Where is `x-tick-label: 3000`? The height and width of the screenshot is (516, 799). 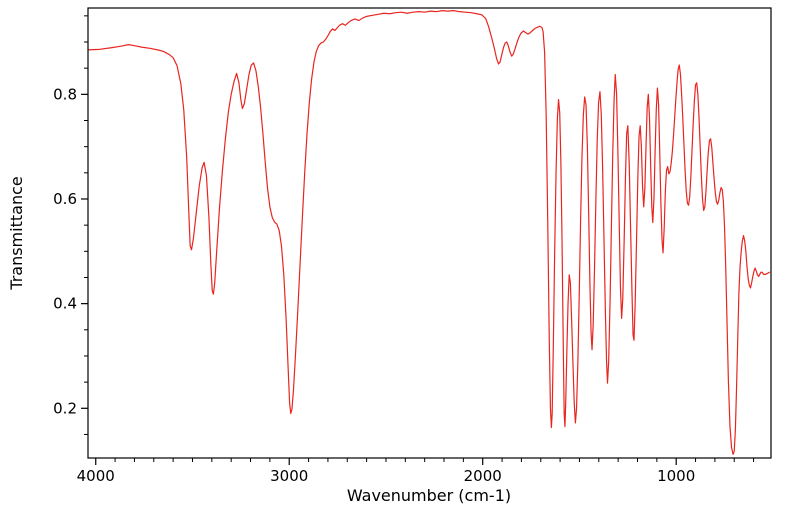 x-tick-label: 3000 is located at coordinates (289, 476).